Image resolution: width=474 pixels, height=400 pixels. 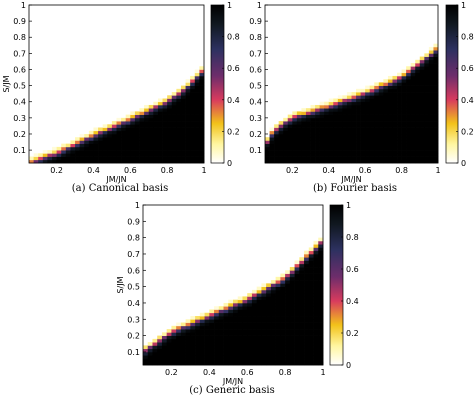 I want to click on colorbar-tick-label: 0.2, so click(x=233, y=131).